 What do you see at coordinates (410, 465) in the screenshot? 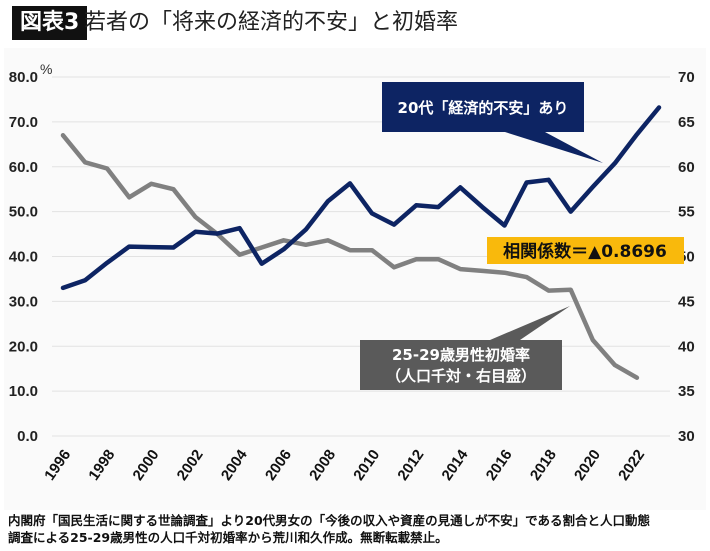
I see `x-axis-tick-label: 2012` at bounding box center [410, 465].